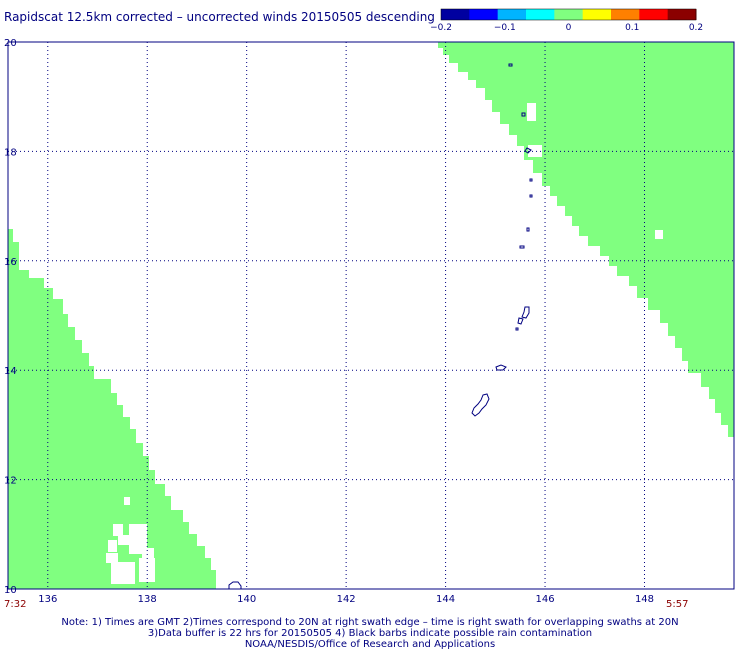 This screenshot has height=650, width=740. Describe the element at coordinates (47, 599) in the screenshot. I see `lon-tick-label: 136` at that location.